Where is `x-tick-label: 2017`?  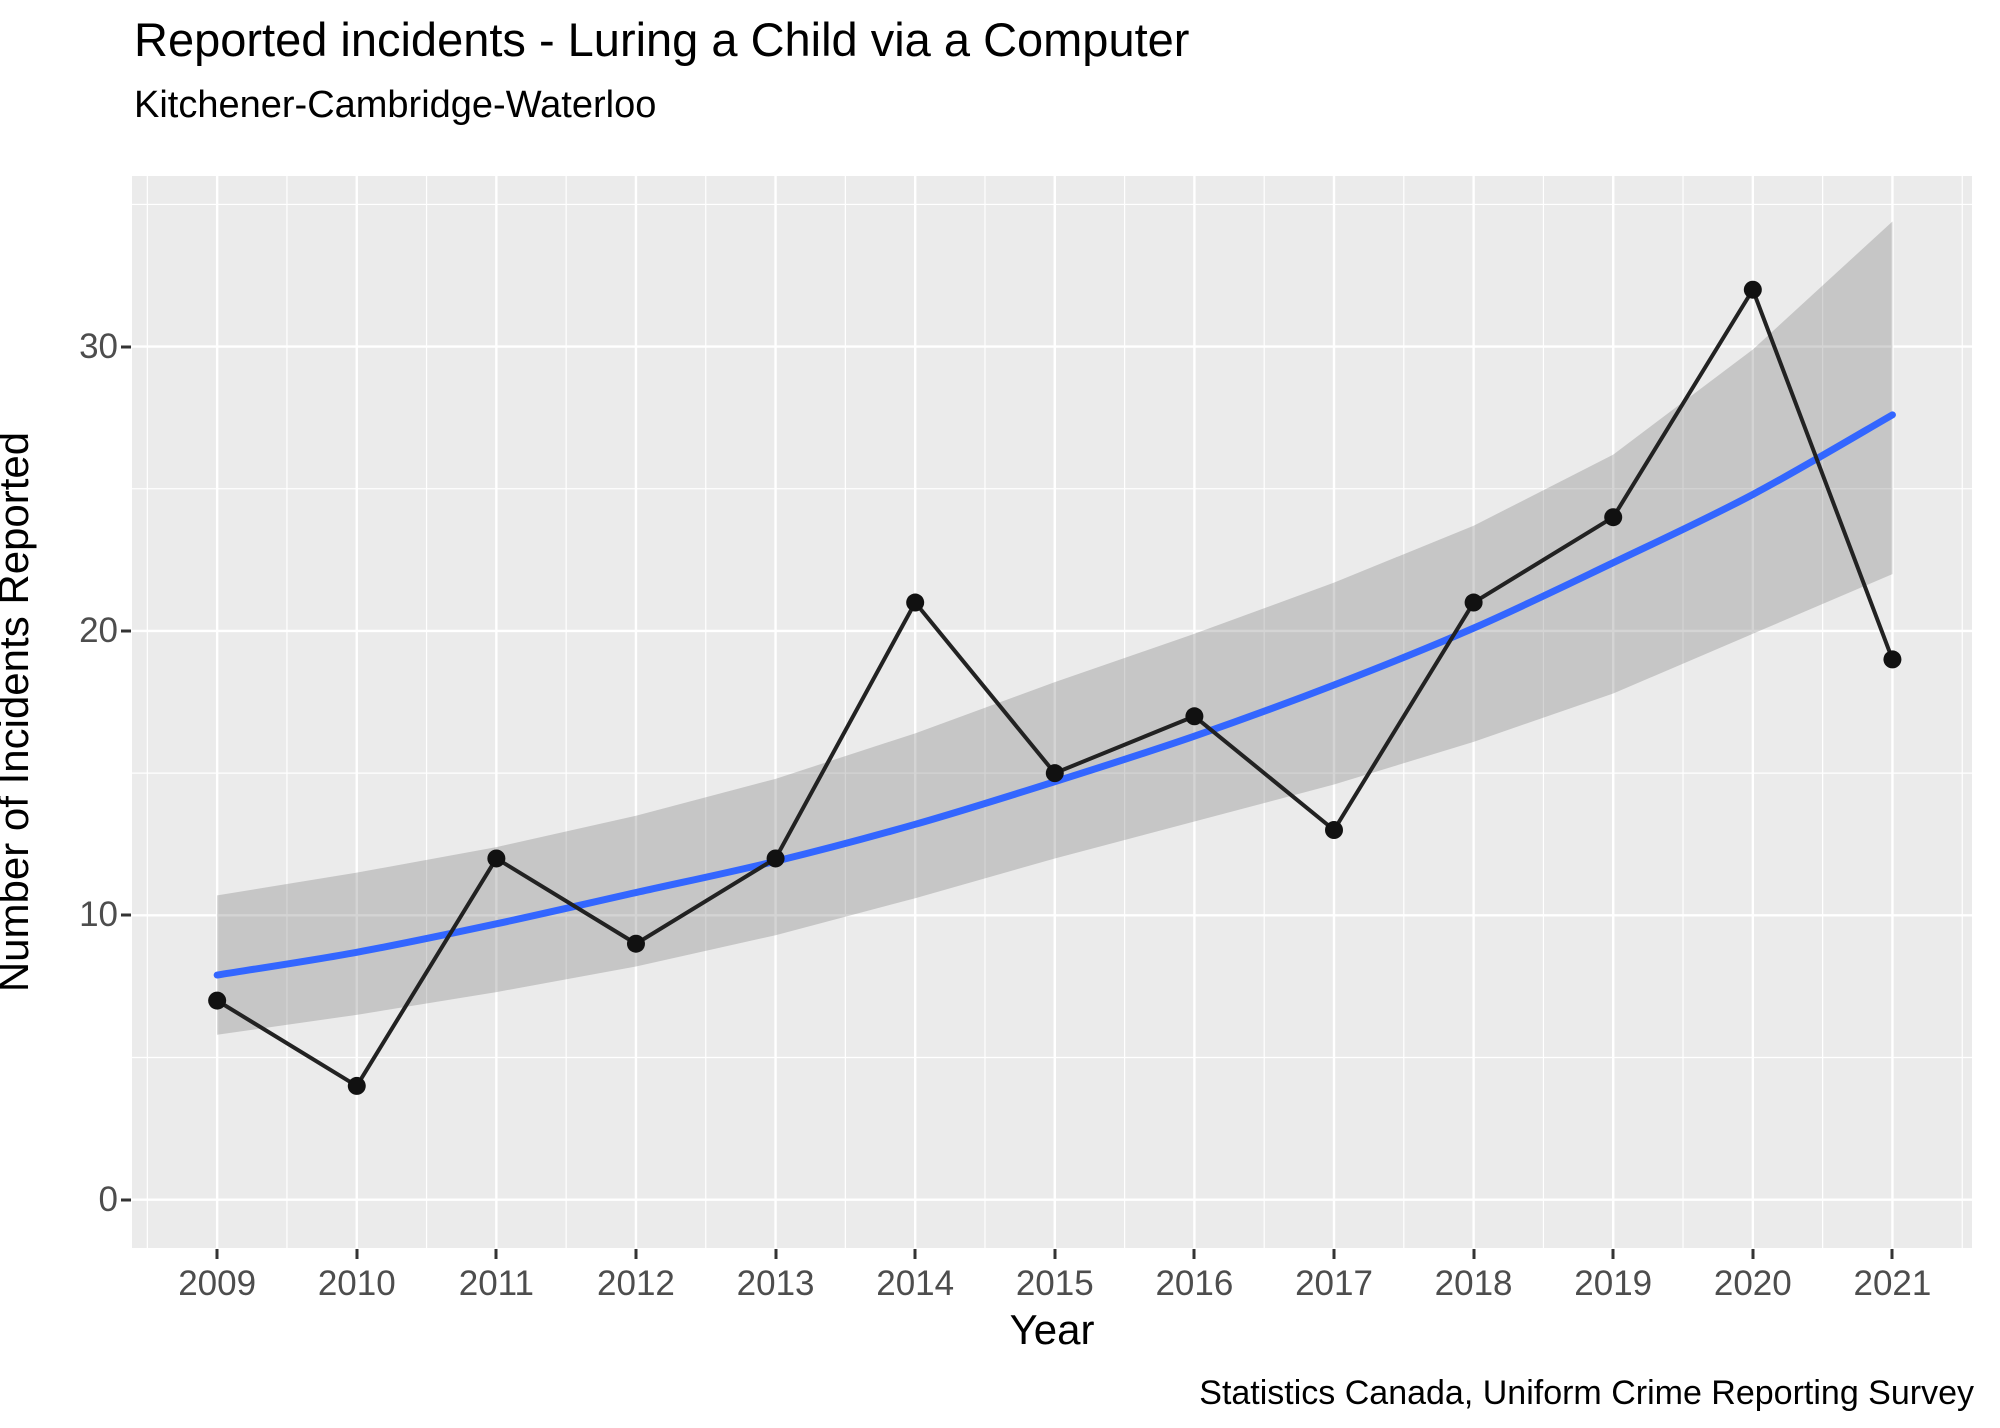
x-tick-label: 2017 is located at coordinates (1334, 1283).